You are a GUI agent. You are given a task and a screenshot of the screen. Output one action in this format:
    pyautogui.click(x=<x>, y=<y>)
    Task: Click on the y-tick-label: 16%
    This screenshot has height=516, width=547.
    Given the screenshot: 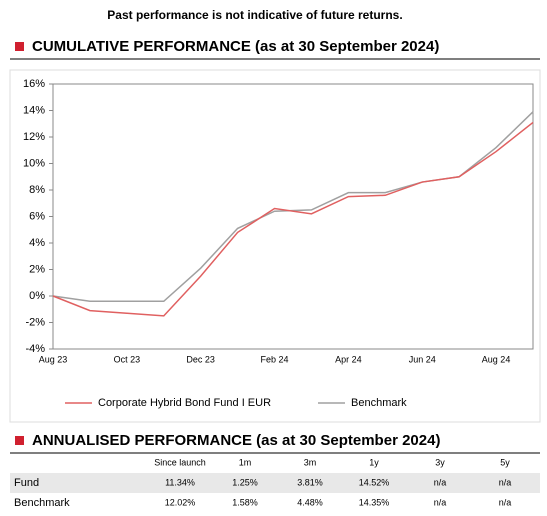 What is the action you would take?
    pyautogui.click(x=34, y=84)
    